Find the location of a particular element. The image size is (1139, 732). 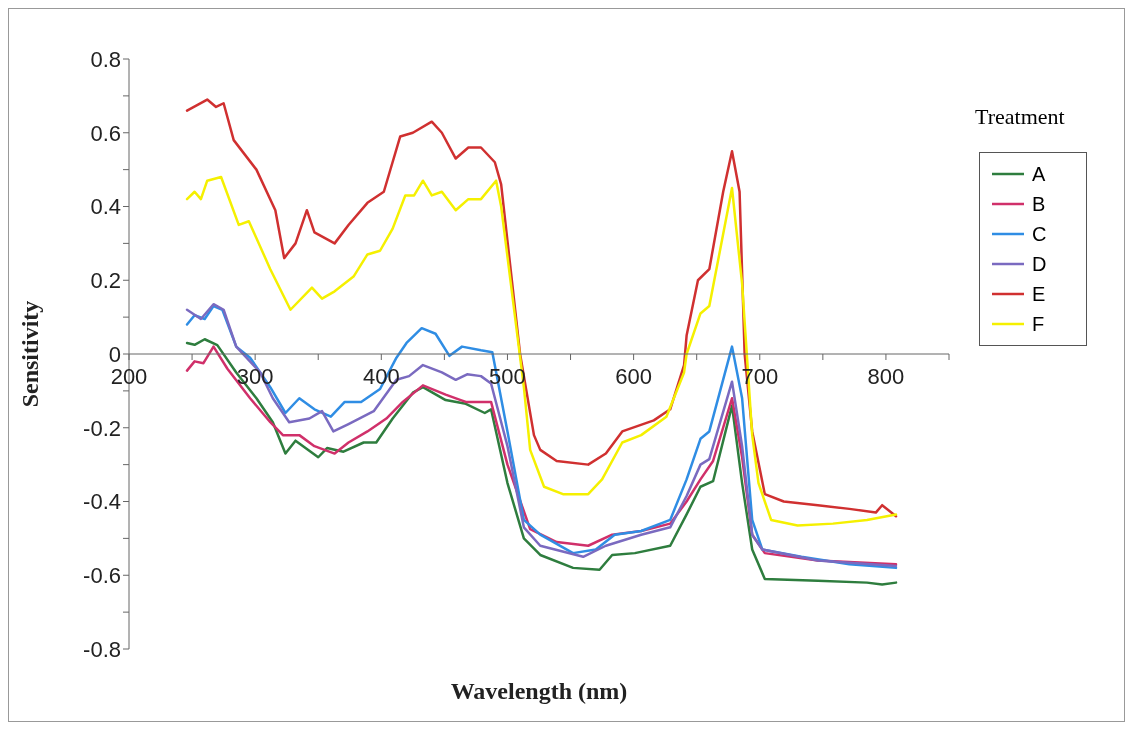

legend-label: A is located at coordinates (1039, 174).